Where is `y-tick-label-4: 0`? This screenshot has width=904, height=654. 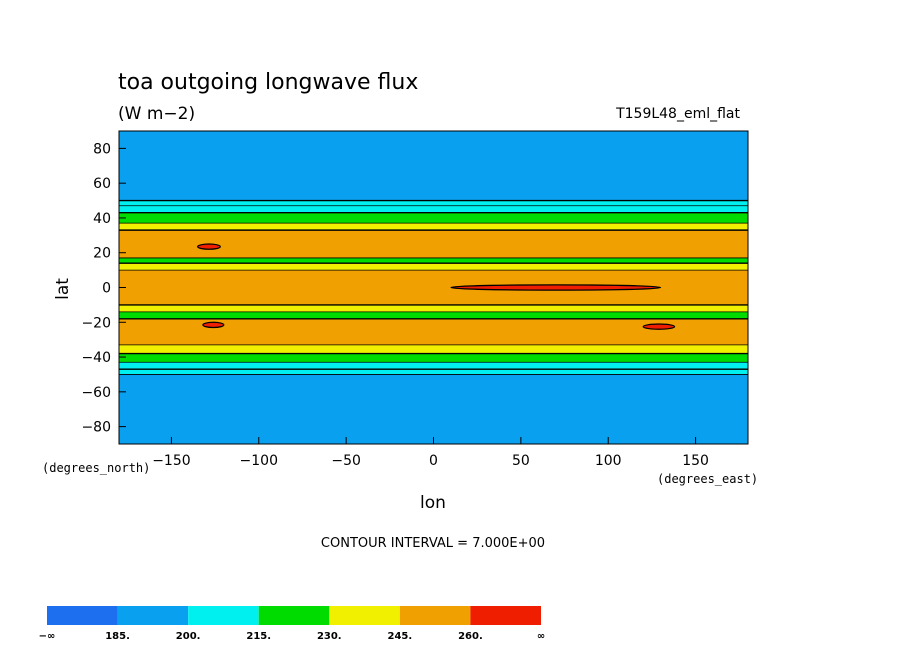
y-tick-label-4: 0 is located at coordinates (106, 289).